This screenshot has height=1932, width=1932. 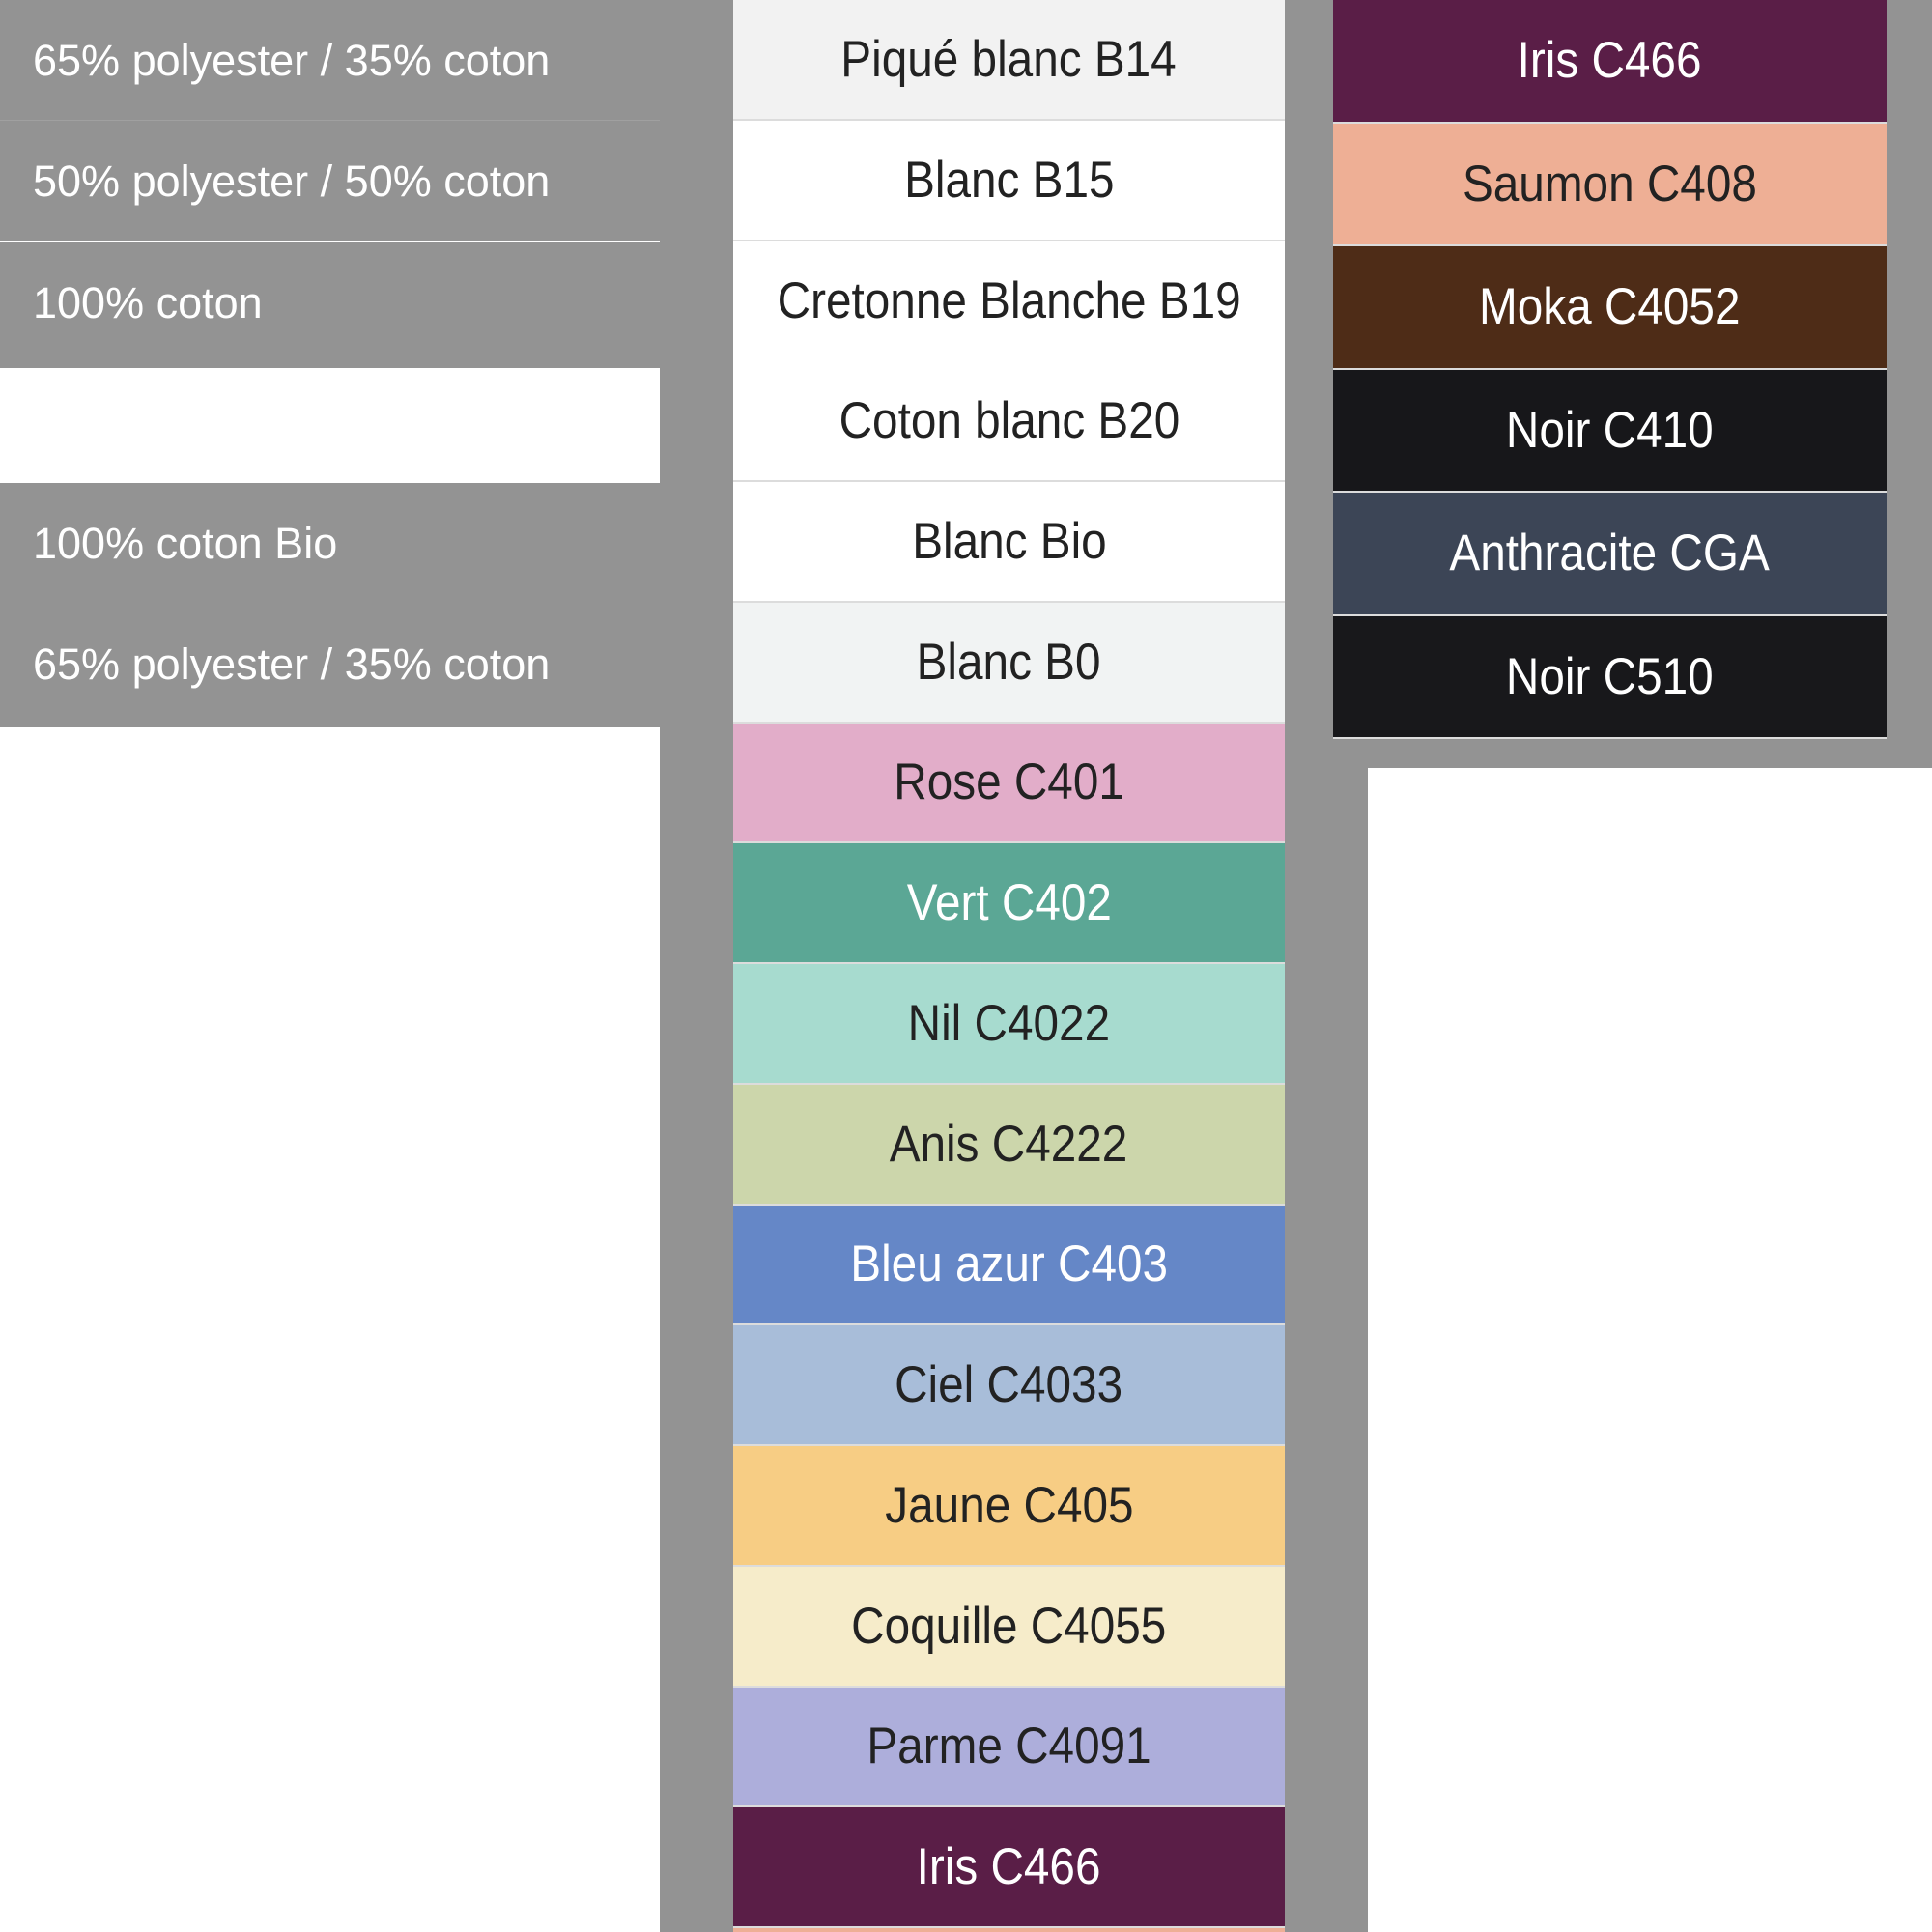 What do you see at coordinates (1009, 1930) in the screenshot?
I see `next-swatch-edge` at bounding box center [1009, 1930].